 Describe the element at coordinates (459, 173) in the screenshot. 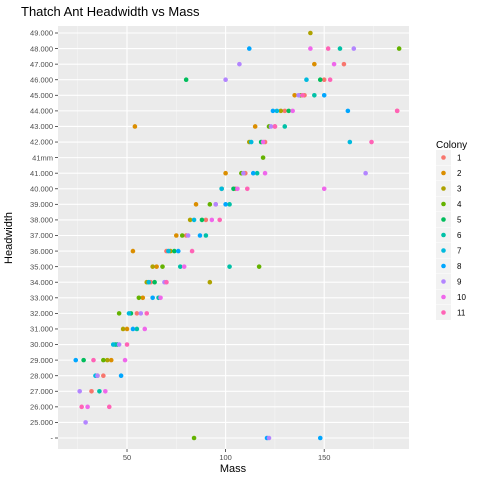

I see `legend-label: 2` at that location.